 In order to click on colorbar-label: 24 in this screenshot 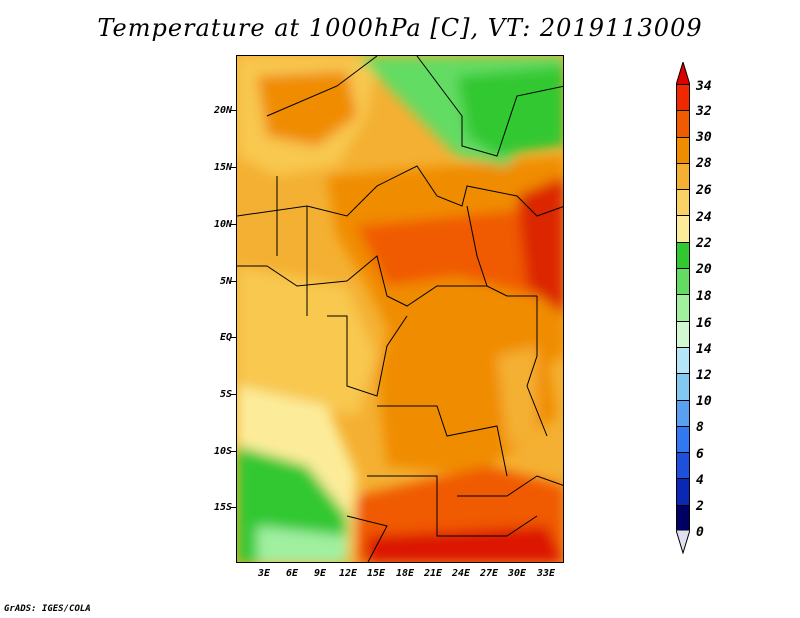, I will do `click(704, 217)`.